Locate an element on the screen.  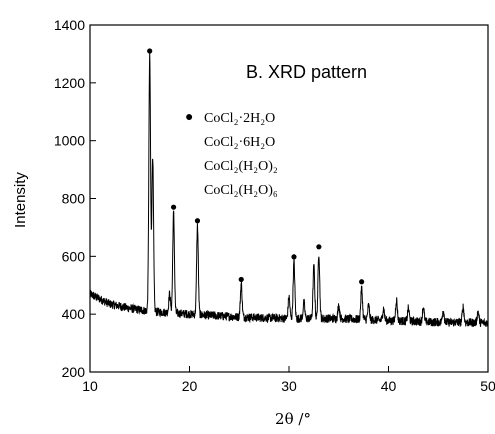
x-axis: 10 20 30 40 50 is located at coordinates (288, 380).